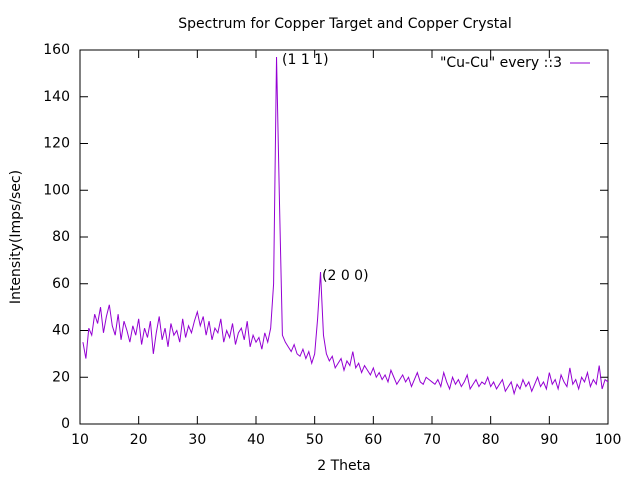 This screenshot has height=480, width=640. I want to click on y-tick-label: 100, so click(56, 190).